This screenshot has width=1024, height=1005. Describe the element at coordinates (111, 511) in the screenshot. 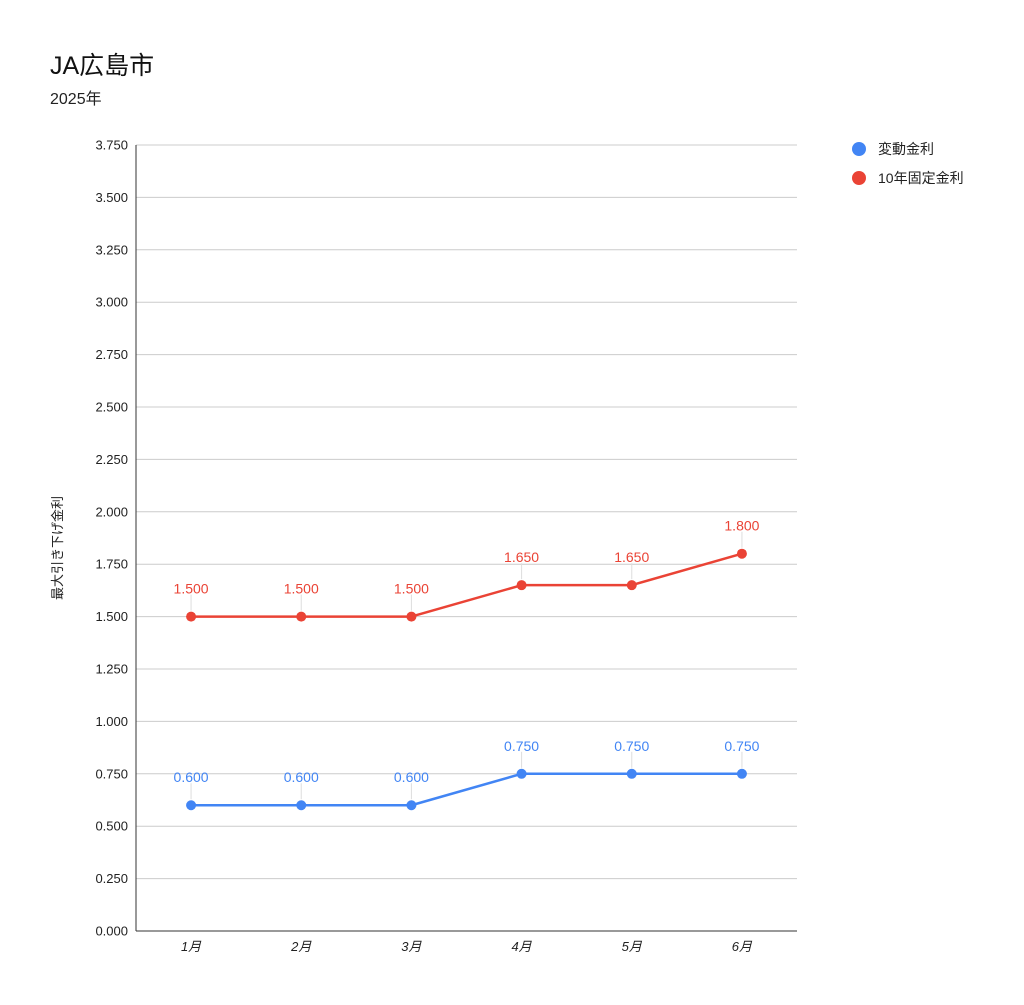

I see `y-tick-label: 2.000` at that location.